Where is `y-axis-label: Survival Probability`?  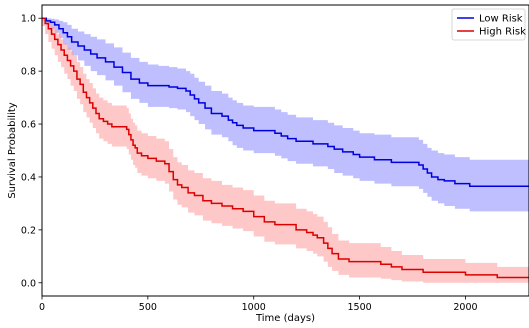
y-axis-label: Survival Probability is located at coordinates (12, 150).